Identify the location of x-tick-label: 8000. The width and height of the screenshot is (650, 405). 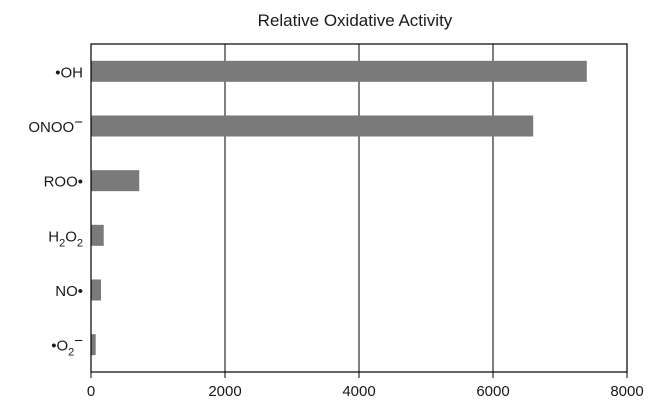
(626, 391).